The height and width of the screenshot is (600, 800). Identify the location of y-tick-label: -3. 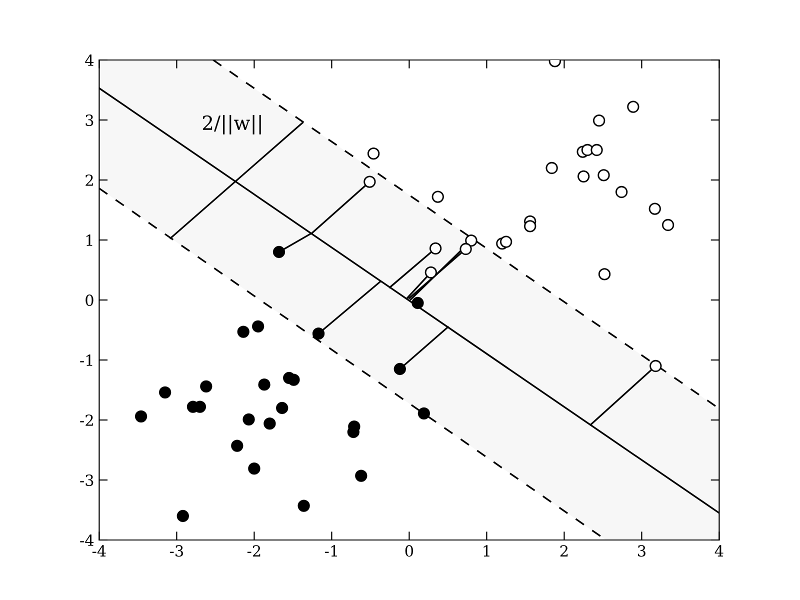
(87, 480).